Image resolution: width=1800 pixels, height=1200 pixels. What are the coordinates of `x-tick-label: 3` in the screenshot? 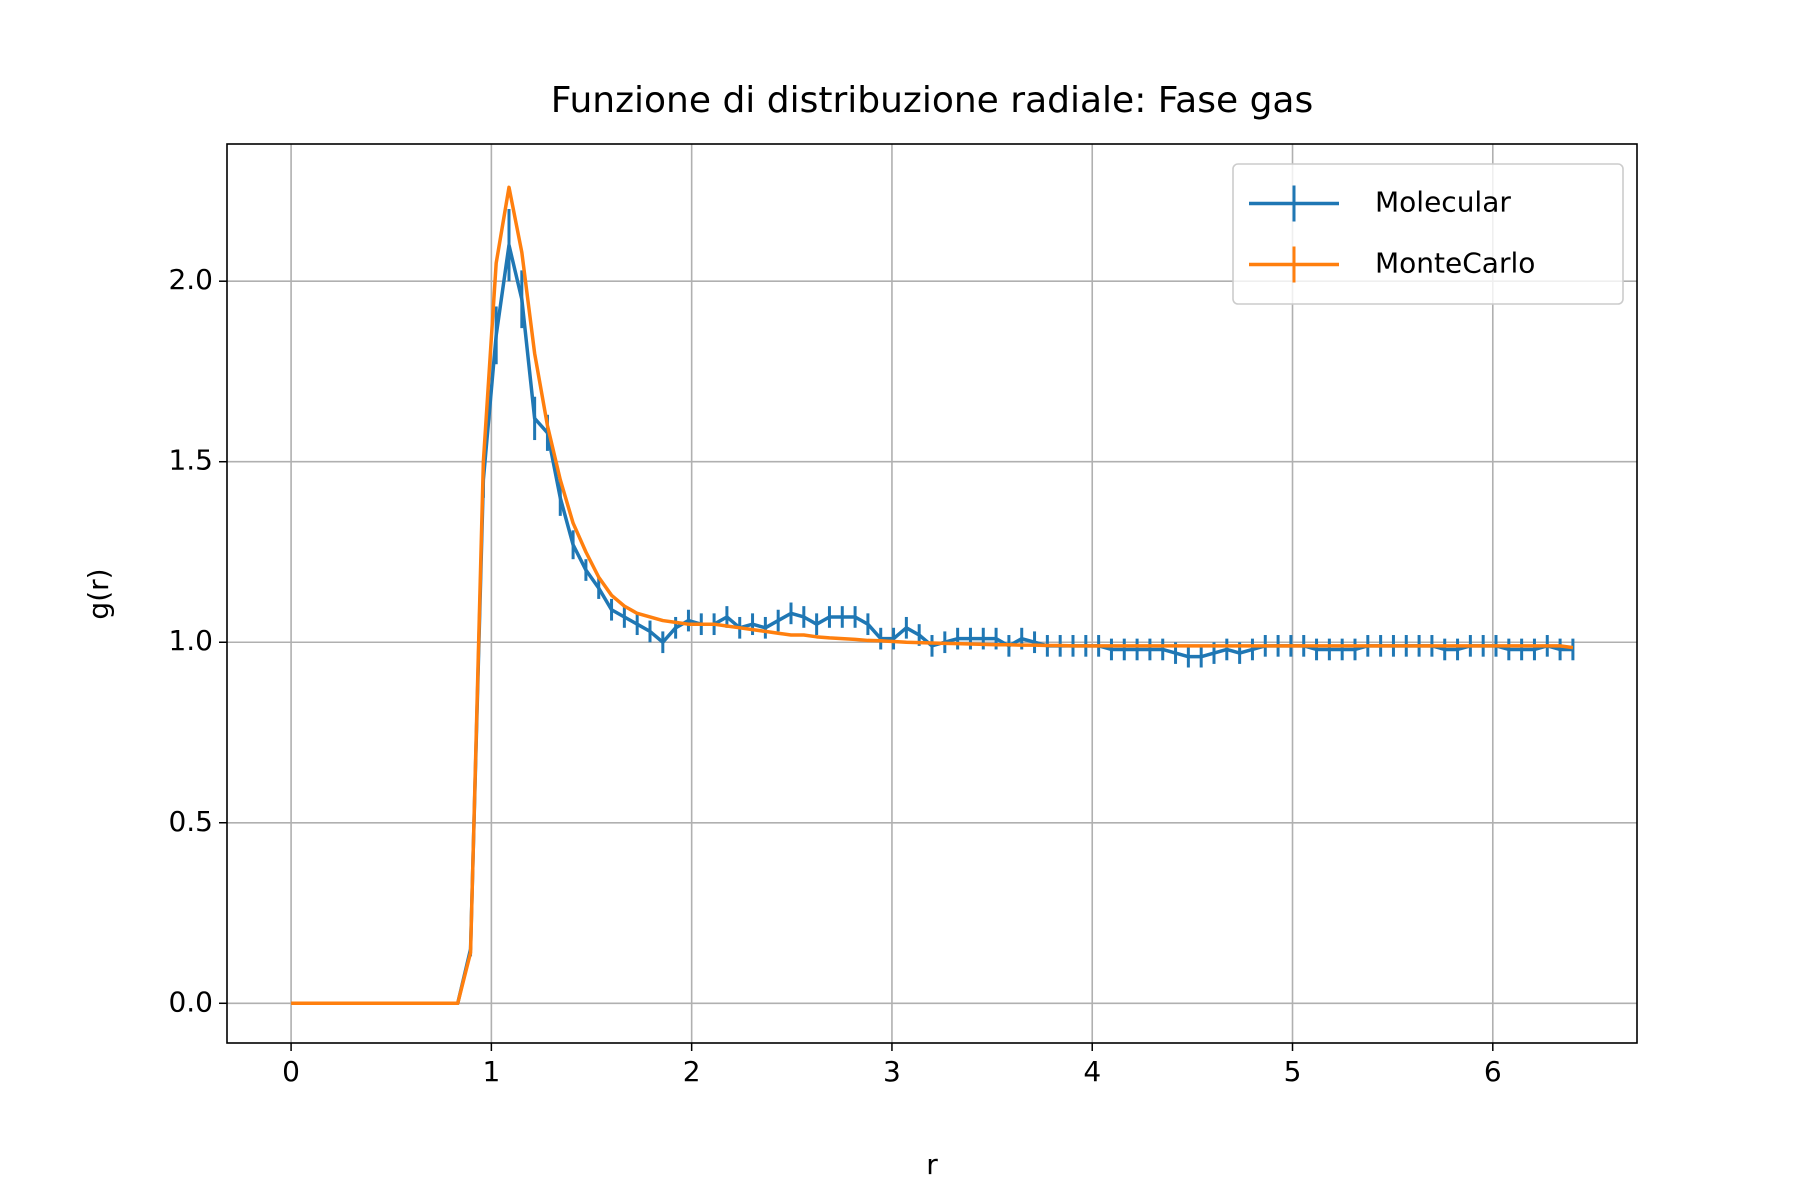 It's located at (892, 1071).